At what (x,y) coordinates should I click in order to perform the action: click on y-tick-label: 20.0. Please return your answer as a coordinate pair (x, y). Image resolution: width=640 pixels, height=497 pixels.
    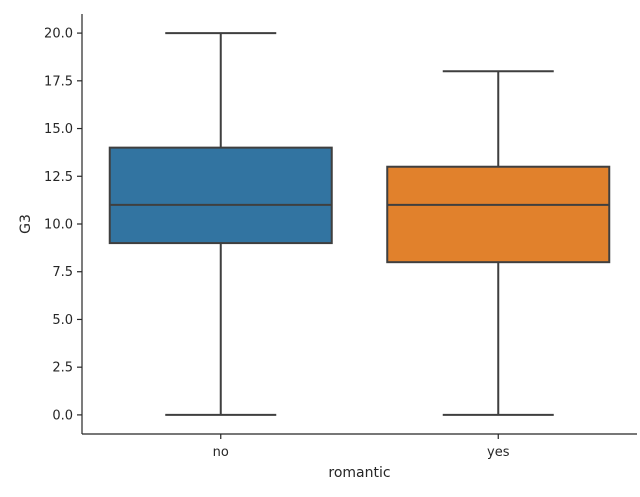
    Looking at the image, I should click on (58, 34).